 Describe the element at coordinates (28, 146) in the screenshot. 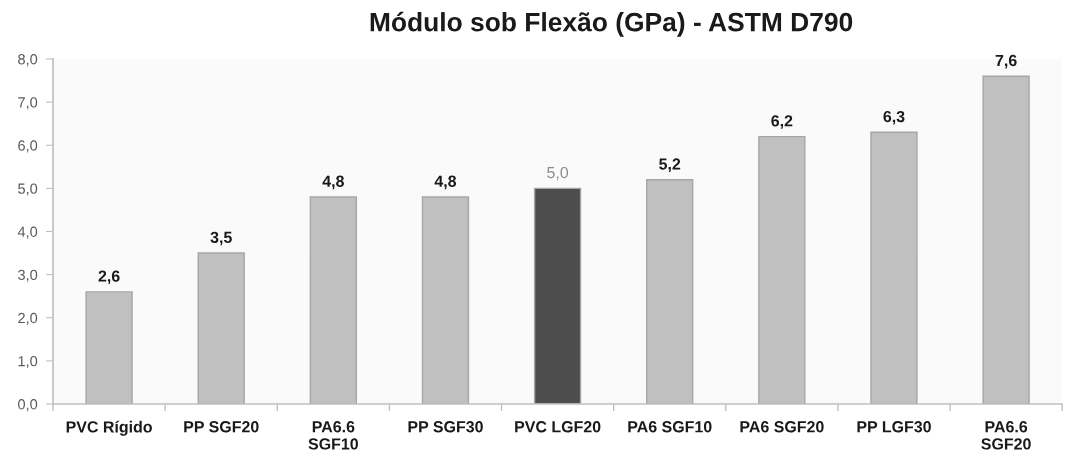

I see `y-tick-label: 6,0` at that location.